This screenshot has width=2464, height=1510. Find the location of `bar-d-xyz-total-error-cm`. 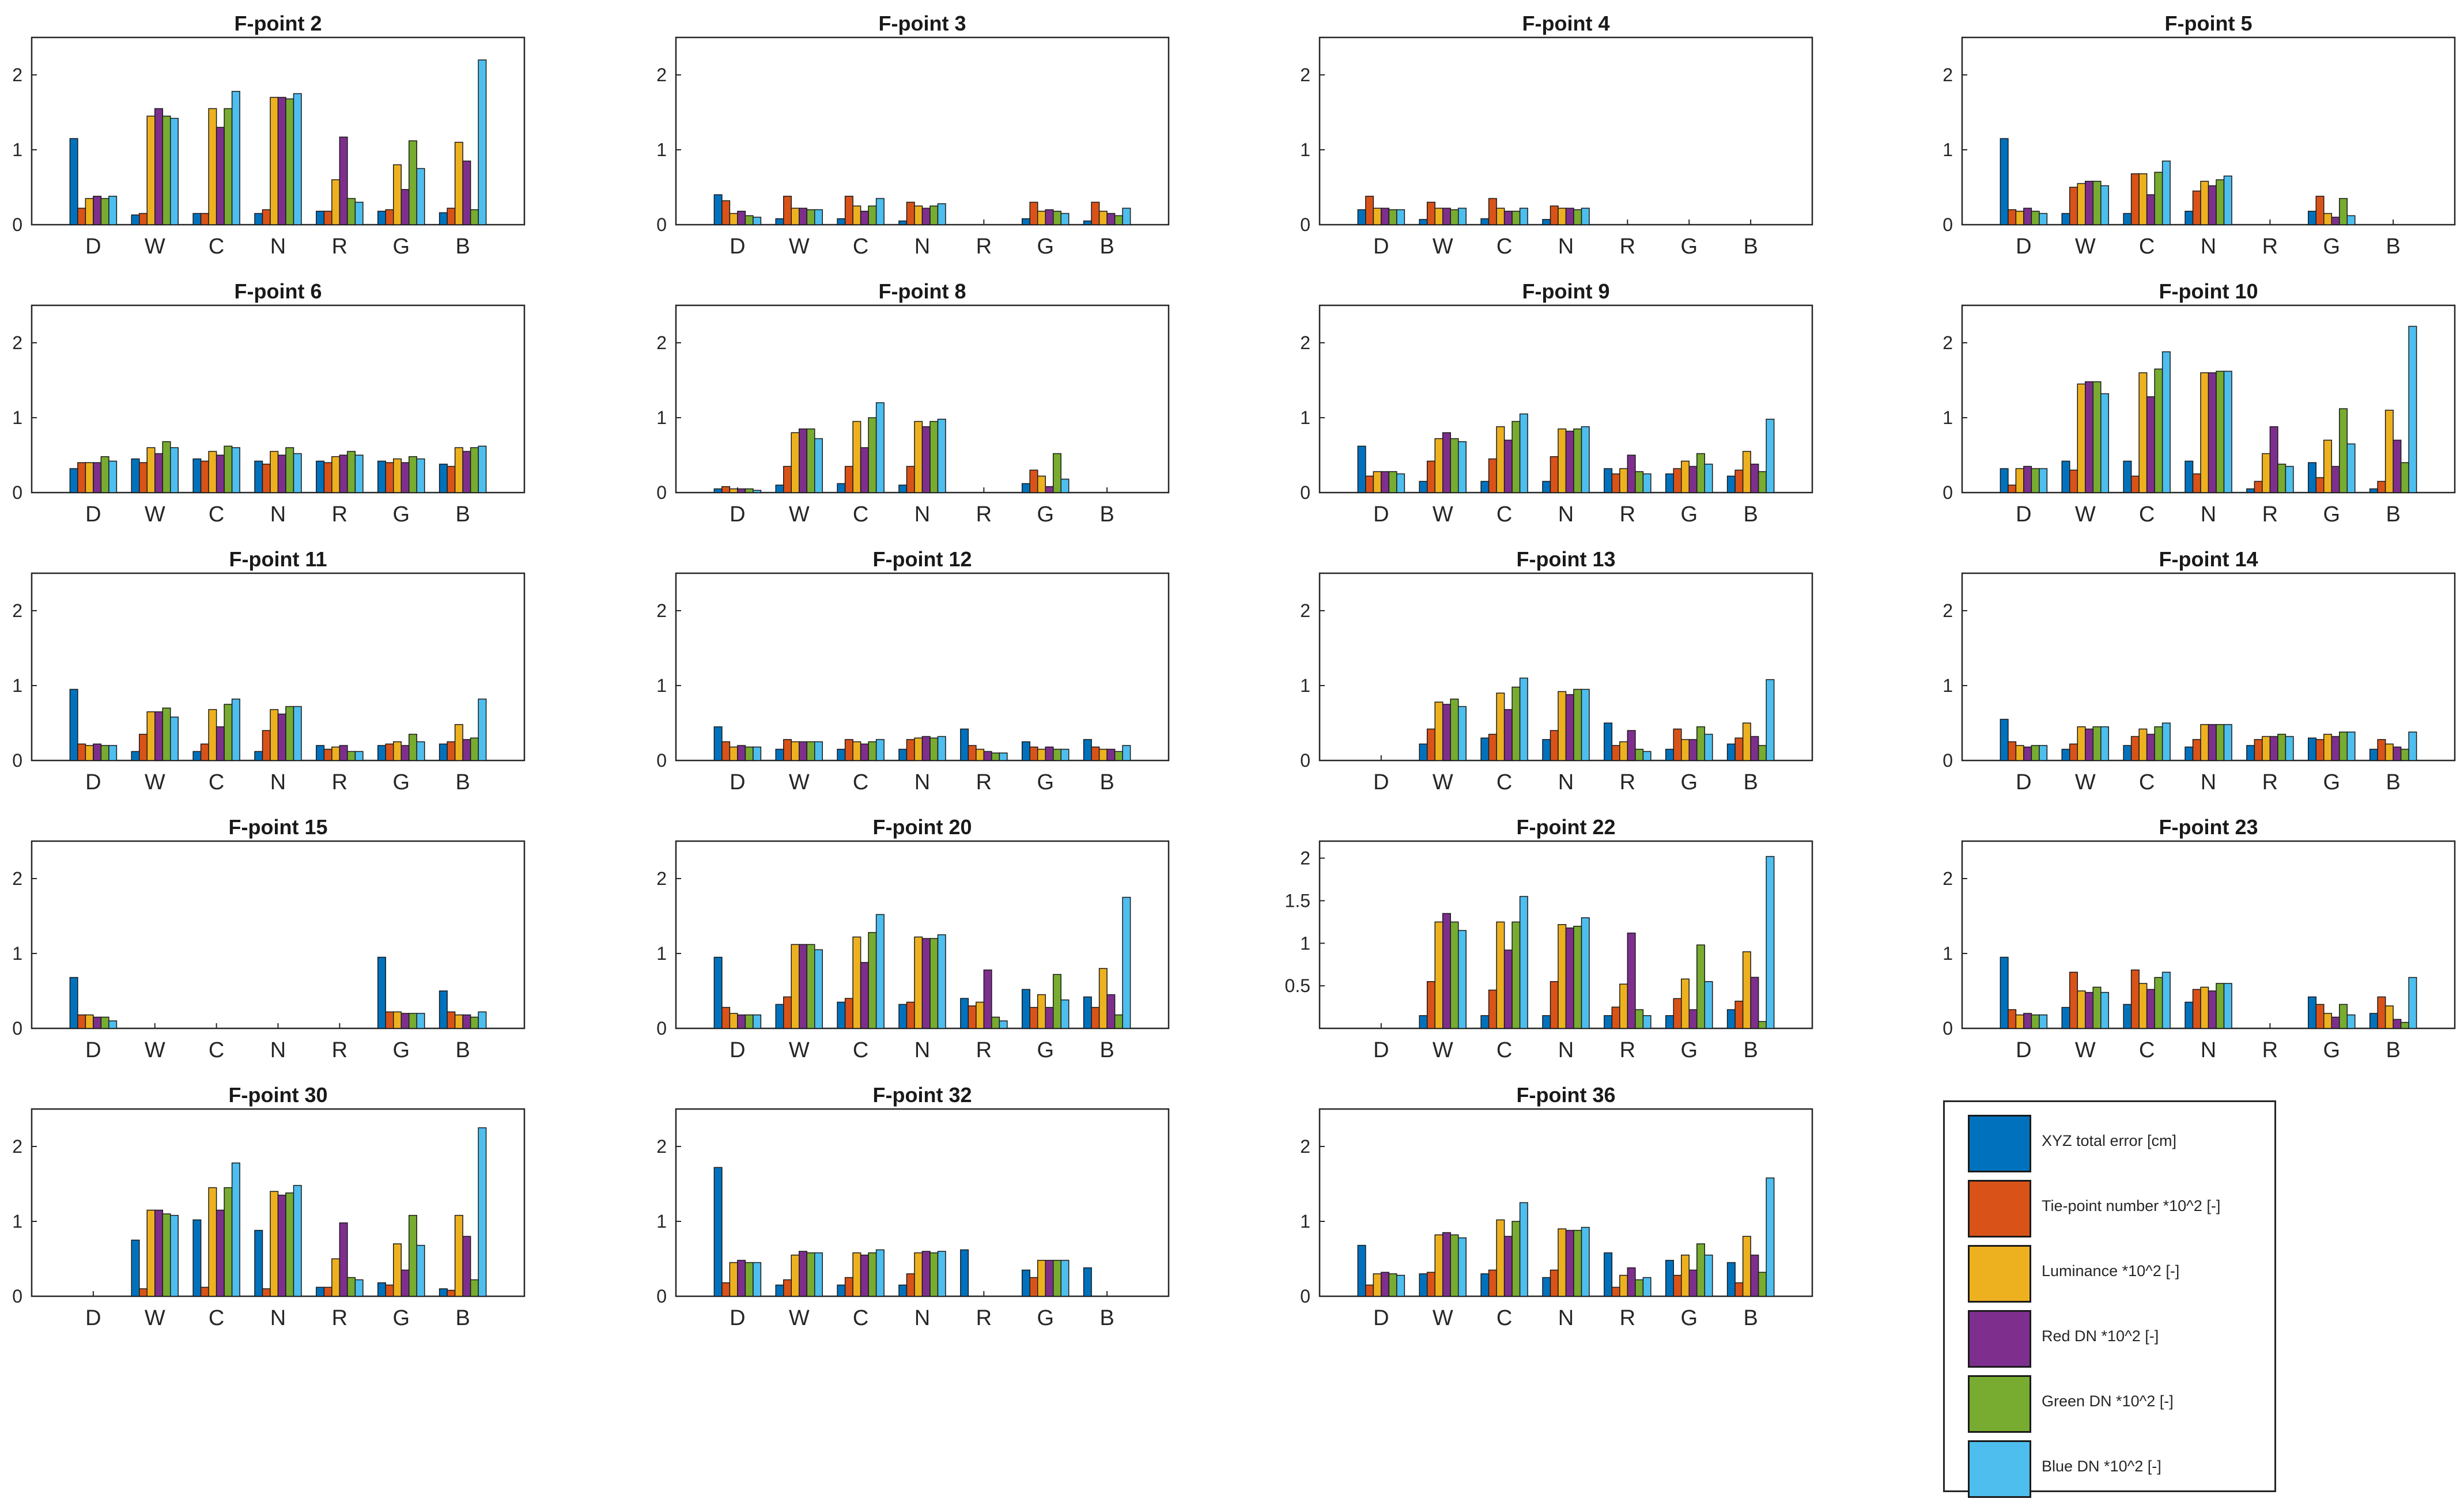

bar-d-xyz-total-error-cm is located at coordinates (718, 1232).